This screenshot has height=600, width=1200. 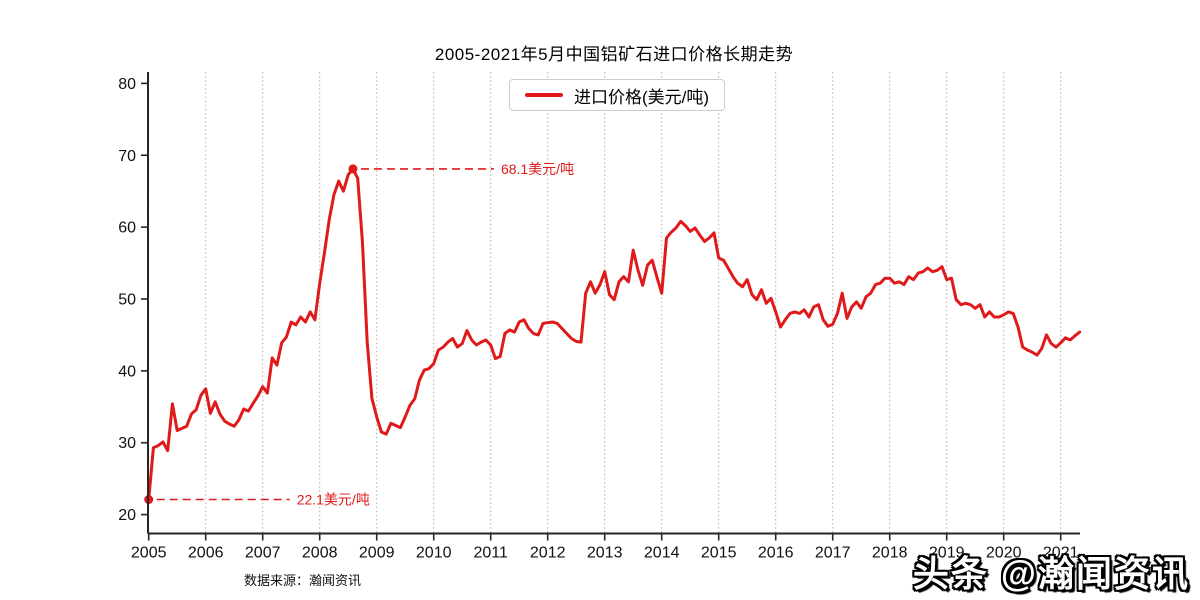 I want to click on x-tick-label: 2007, so click(x=263, y=553).